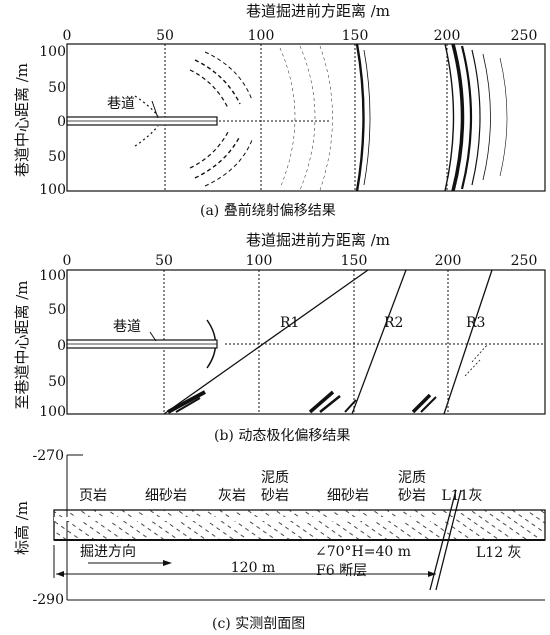  Describe the element at coordinates (300, 36) in the screenshot. I see `panel-a-xticks: 0 50 100 150 200 250` at that location.